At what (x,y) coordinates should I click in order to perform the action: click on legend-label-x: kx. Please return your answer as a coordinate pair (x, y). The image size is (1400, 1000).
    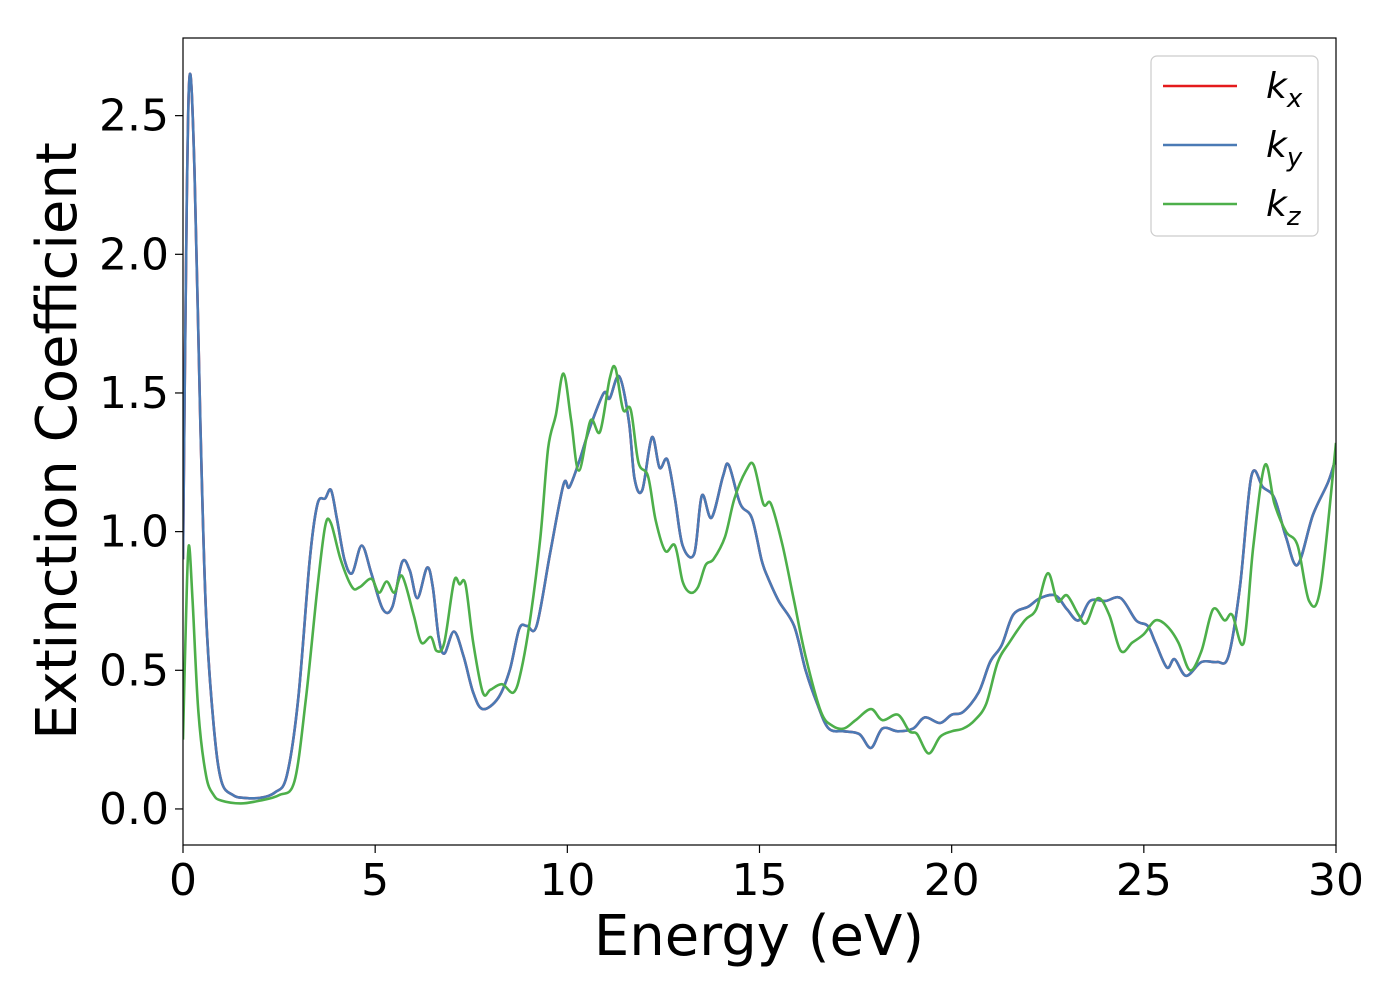
    Looking at the image, I should click on (1284, 90).